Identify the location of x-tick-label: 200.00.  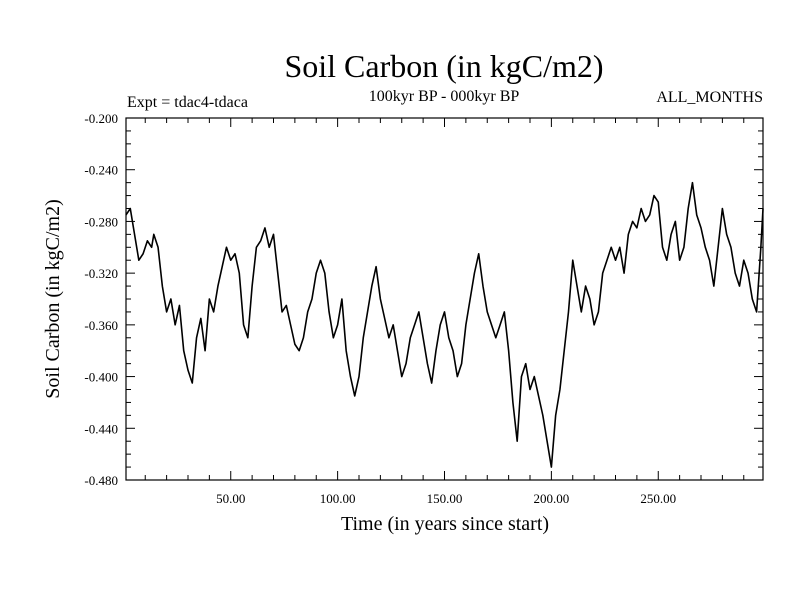
(552, 498).